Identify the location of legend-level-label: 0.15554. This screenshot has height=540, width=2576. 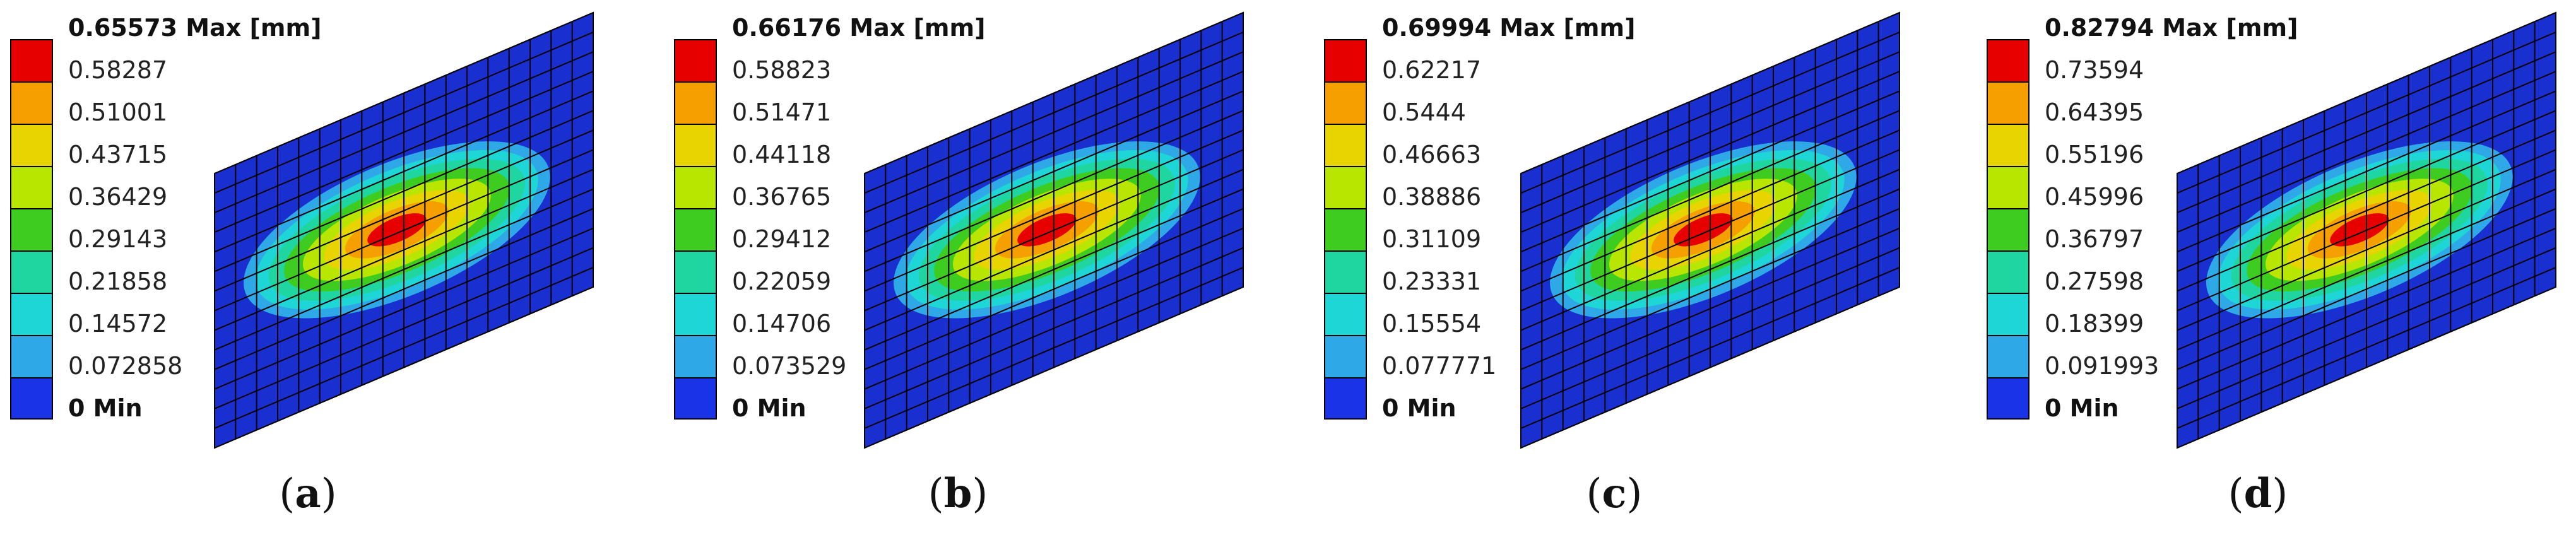
(1432, 324).